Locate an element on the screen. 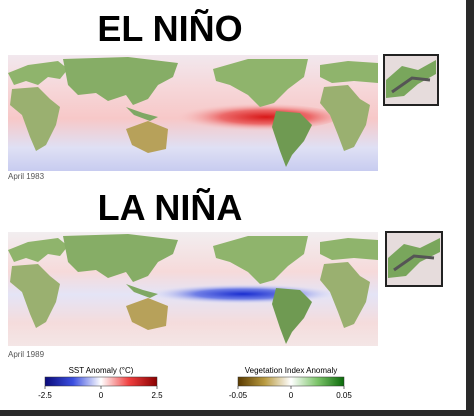  tick-label: -2.5 is located at coordinates (45, 395).